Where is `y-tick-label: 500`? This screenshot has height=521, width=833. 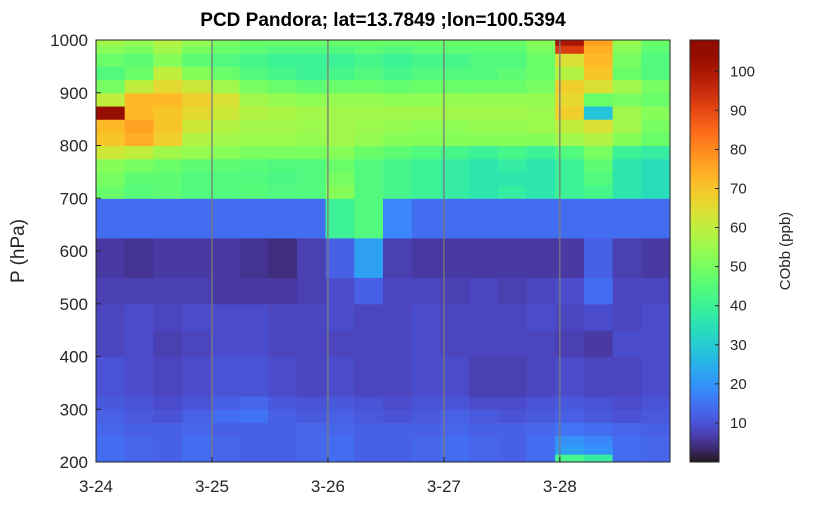 y-tick-label: 500 is located at coordinates (74, 304).